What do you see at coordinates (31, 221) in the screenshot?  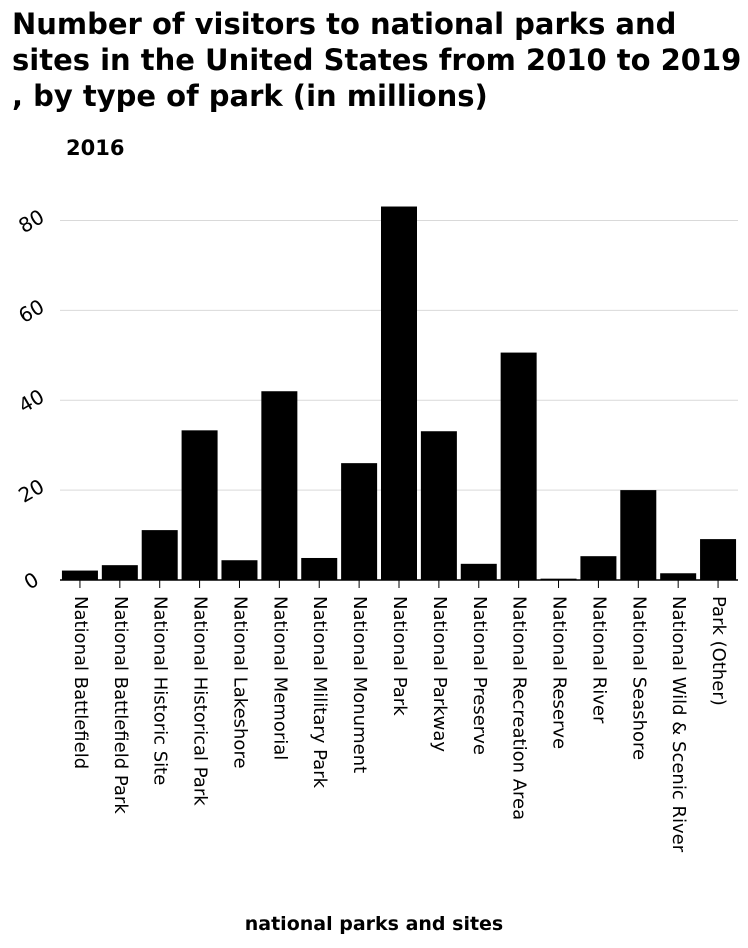 I see `y-tick-label: 80` at bounding box center [31, 221].